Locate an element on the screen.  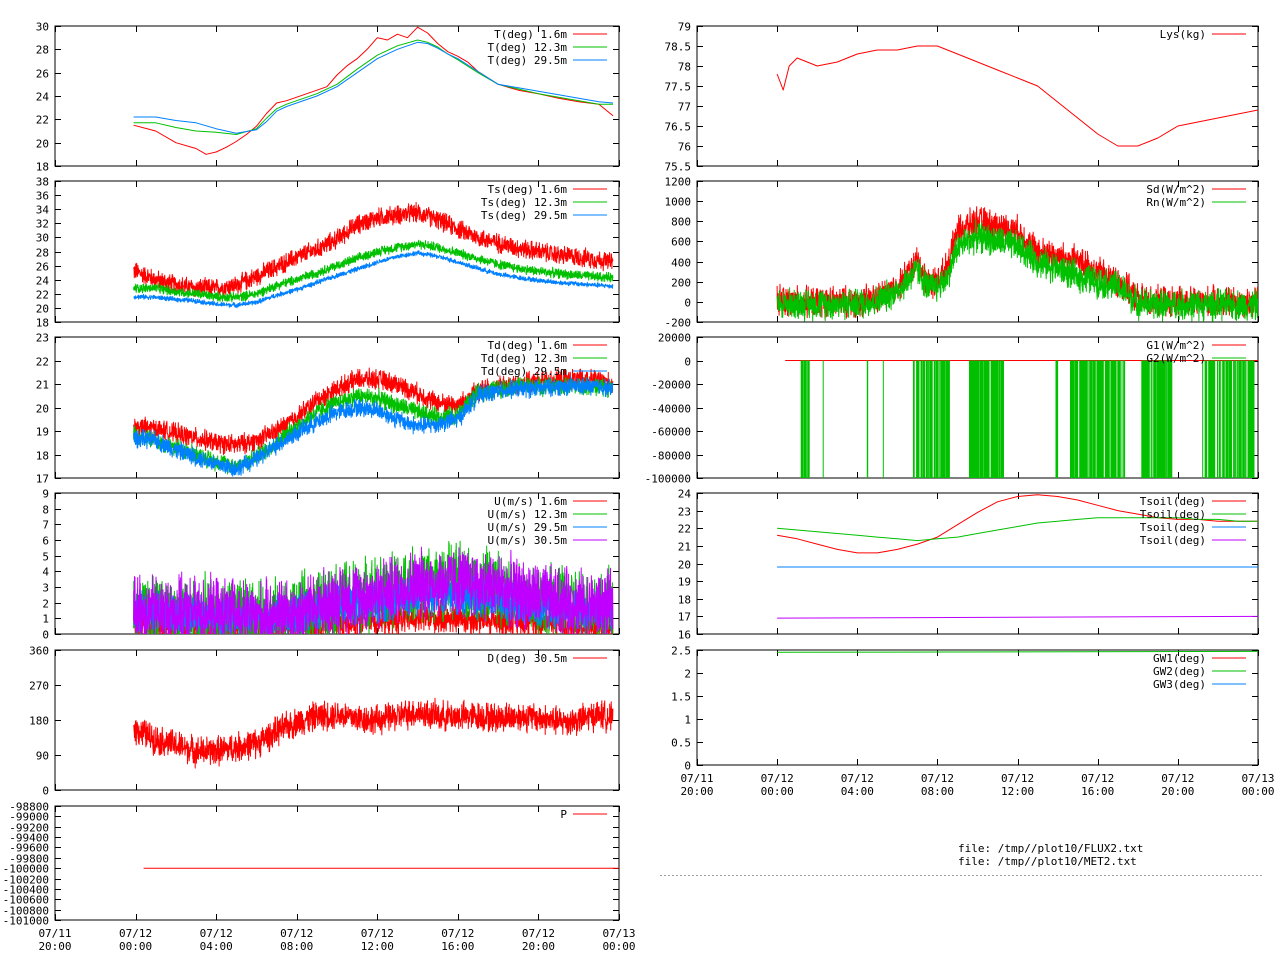
y-tick-label: 90 is located at coordinates (42, 756).